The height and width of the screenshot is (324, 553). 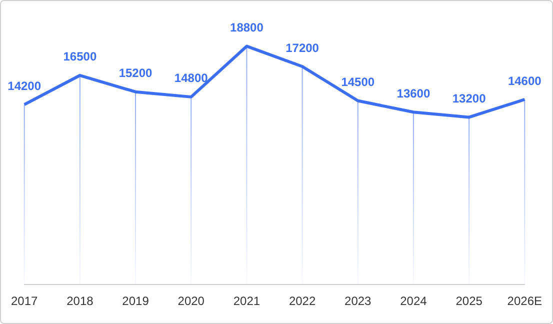 What do you see at coordinates (469, 99) in the screenshot?
I see `data-label: 13200` at bounding box center [469, 99].